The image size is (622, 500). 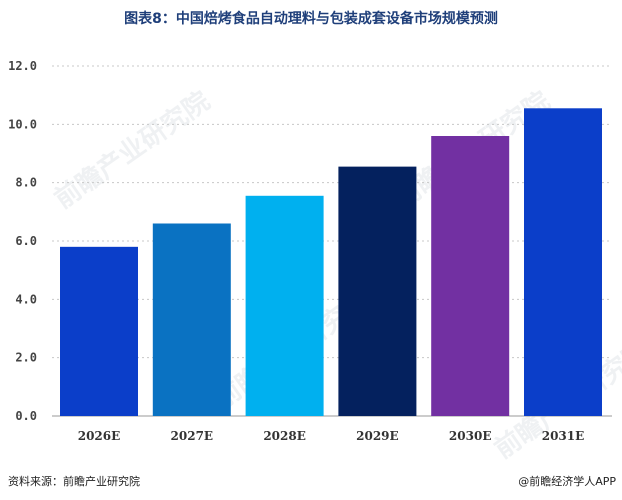 I want to click on y-tick-label: 4.0, so click(x=26, y=299).